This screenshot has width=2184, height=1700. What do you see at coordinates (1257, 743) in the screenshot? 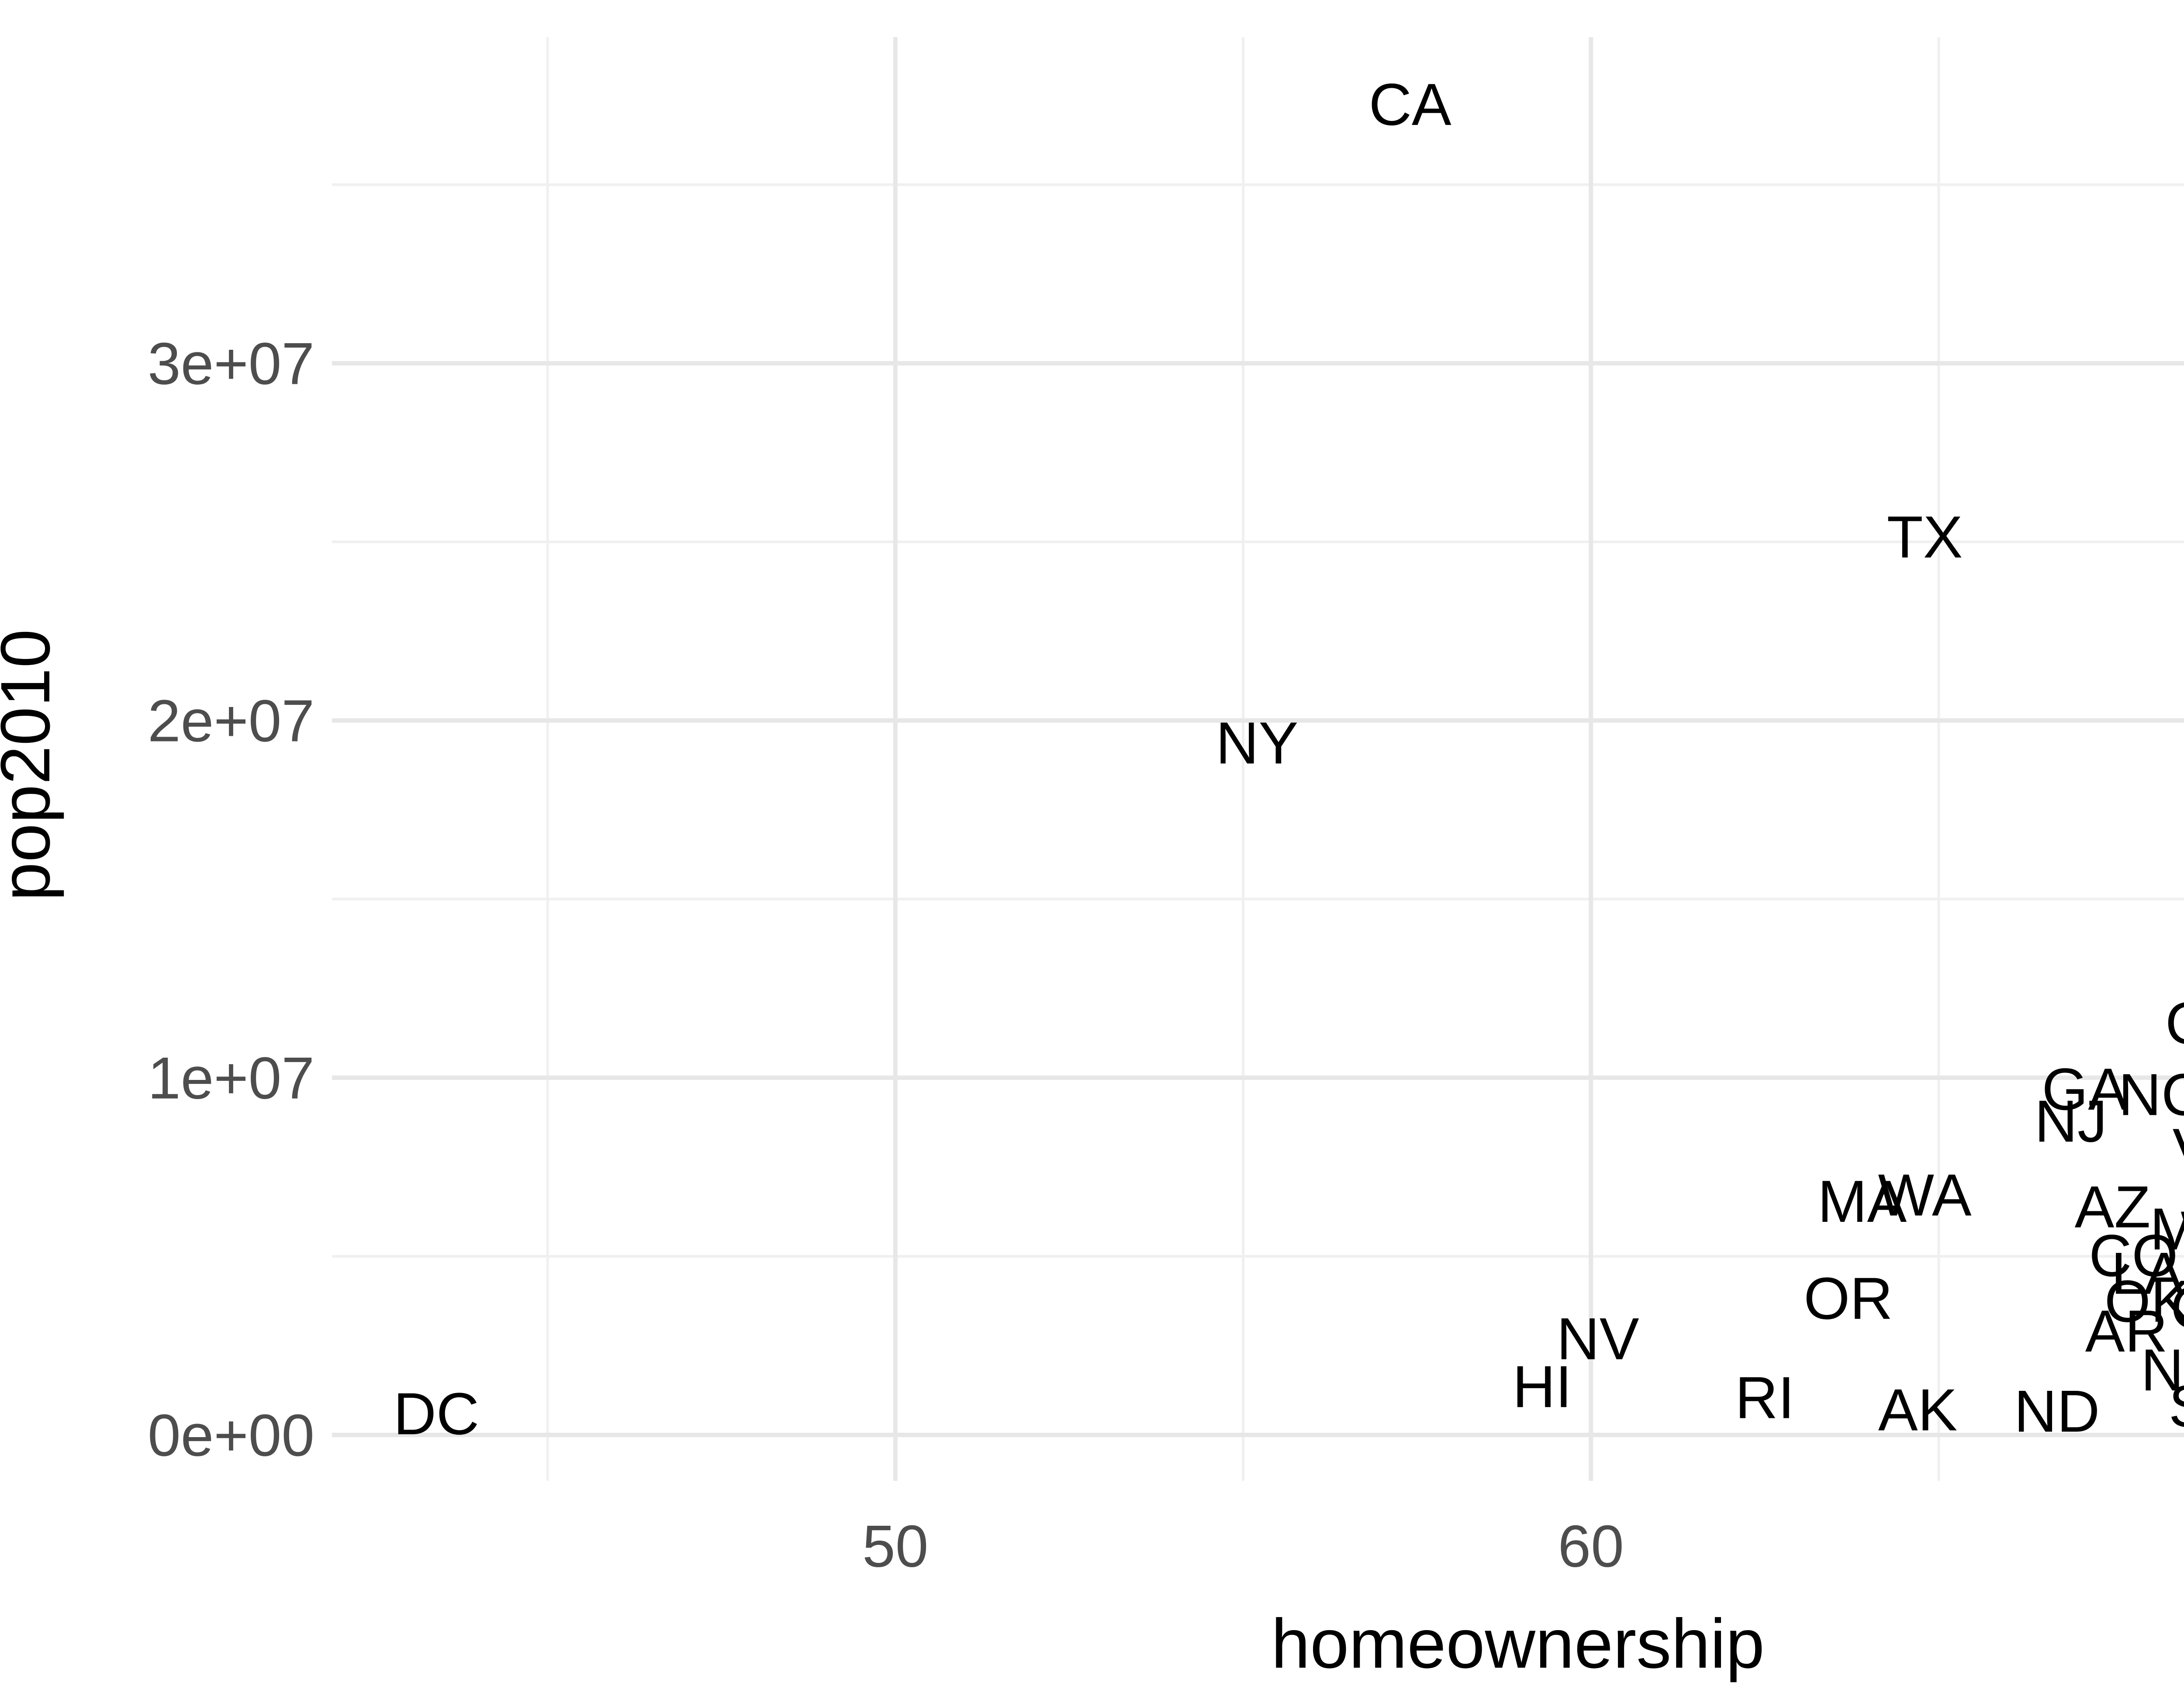
I see `state-label-ny: NY` at bounding box center [1257, 743].